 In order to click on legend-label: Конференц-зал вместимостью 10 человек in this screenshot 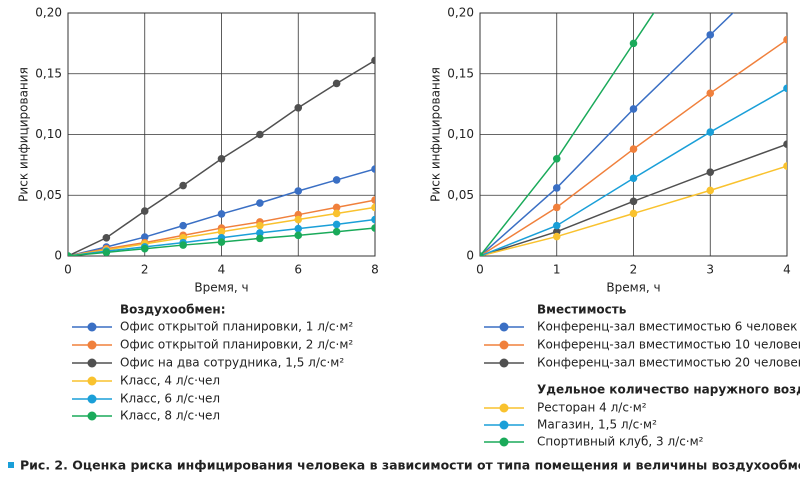, I will do `click(668, 345)`.